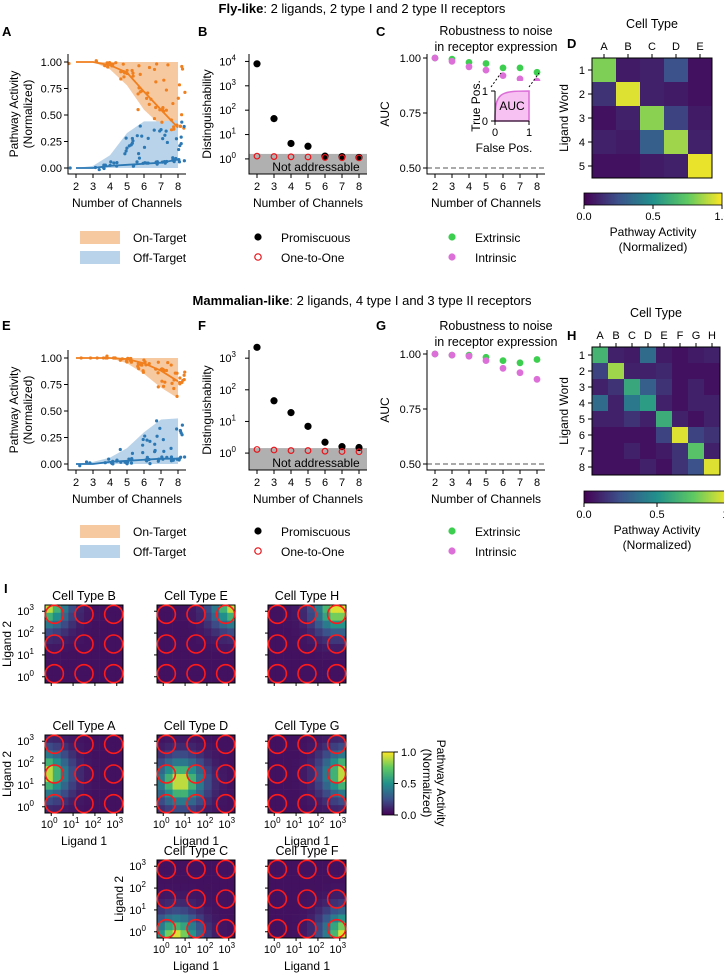 This screenshot has height=975, width=724. What do you see at coordinates (308, 499) in the screenshot?
I see `x-axis-label-F: Number of Channels` at bounding box center [308, 499].